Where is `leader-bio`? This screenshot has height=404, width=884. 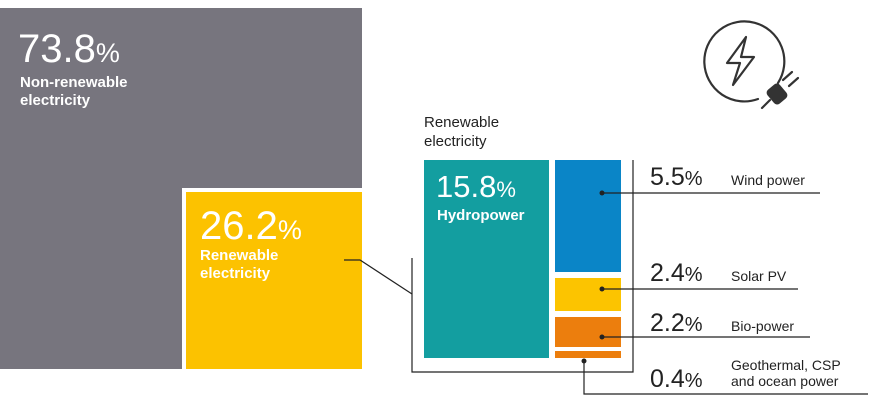 leader-bio is located at coordinates (704, 337).